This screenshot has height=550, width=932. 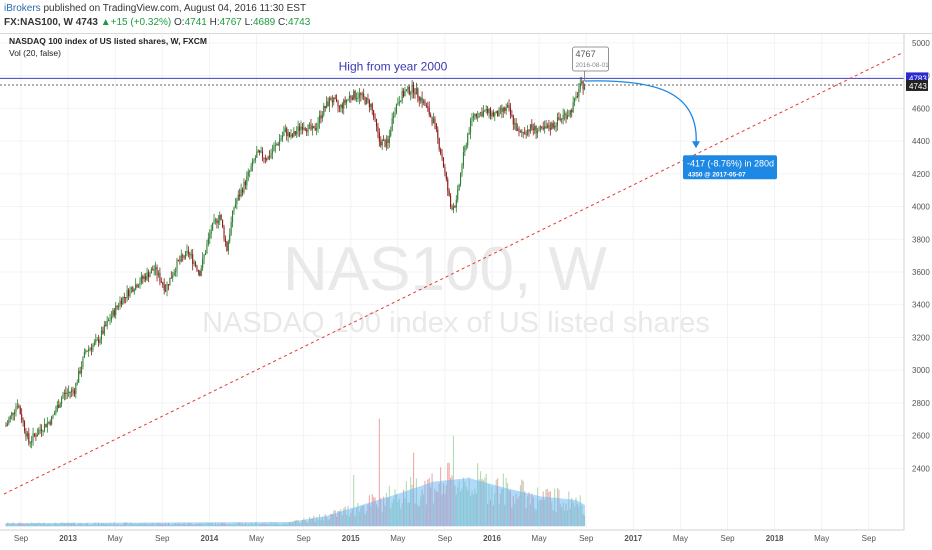 I want to click on time-tick-label: Sep, so click(x=162, y=538).